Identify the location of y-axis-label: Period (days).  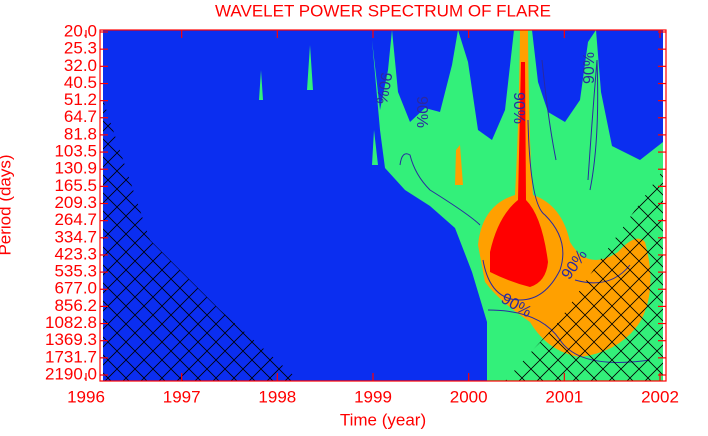
(7, 204).